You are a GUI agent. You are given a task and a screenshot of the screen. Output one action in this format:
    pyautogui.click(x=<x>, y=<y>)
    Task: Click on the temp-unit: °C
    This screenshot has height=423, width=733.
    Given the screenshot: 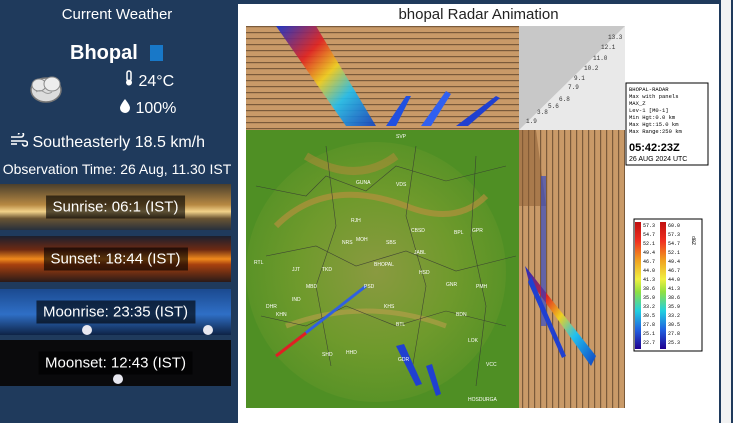 What is the action you would take?
    pyautogui.click(x=165, y=81)
    